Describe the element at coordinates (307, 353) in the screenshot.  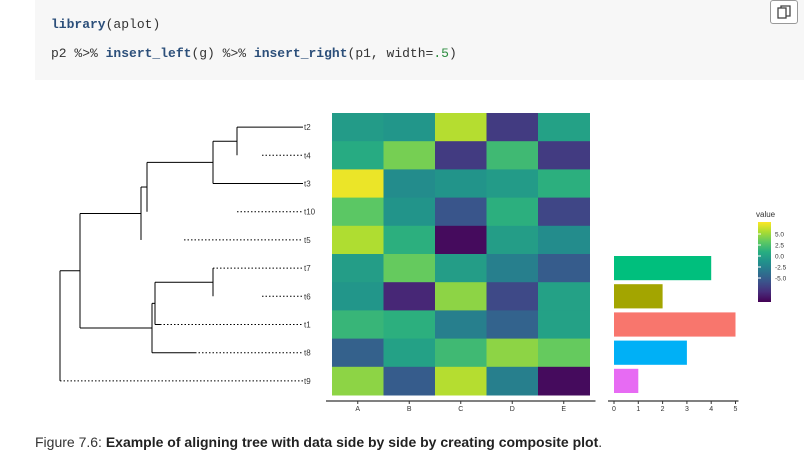
I see `tree-tip-label: t8` at that location.